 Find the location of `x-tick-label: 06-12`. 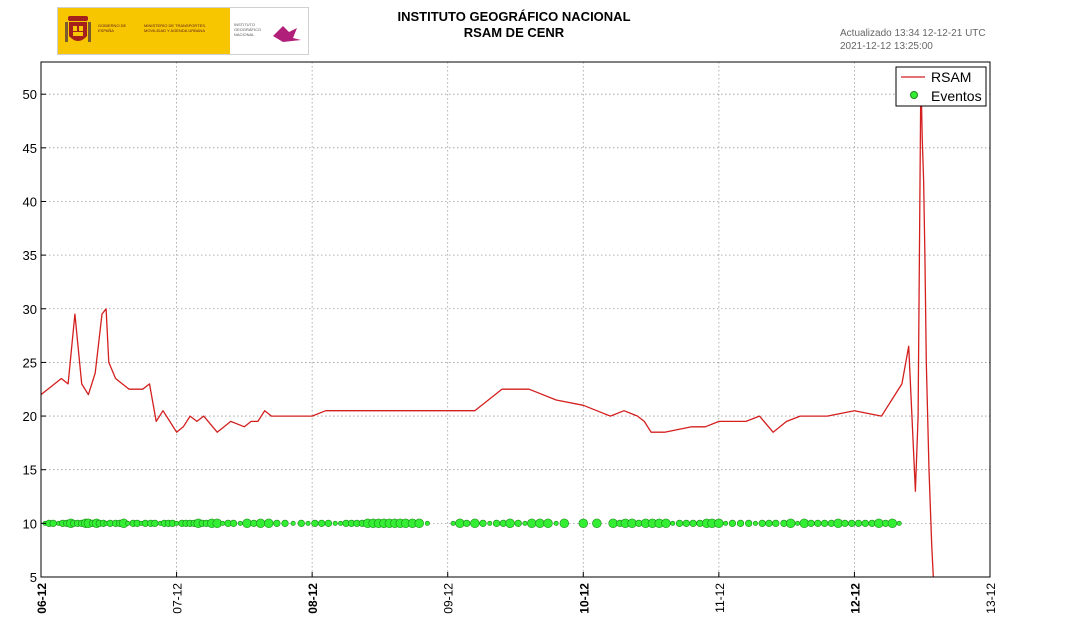

x-tick-label: 06-12 is located at coordinates (42, 598).